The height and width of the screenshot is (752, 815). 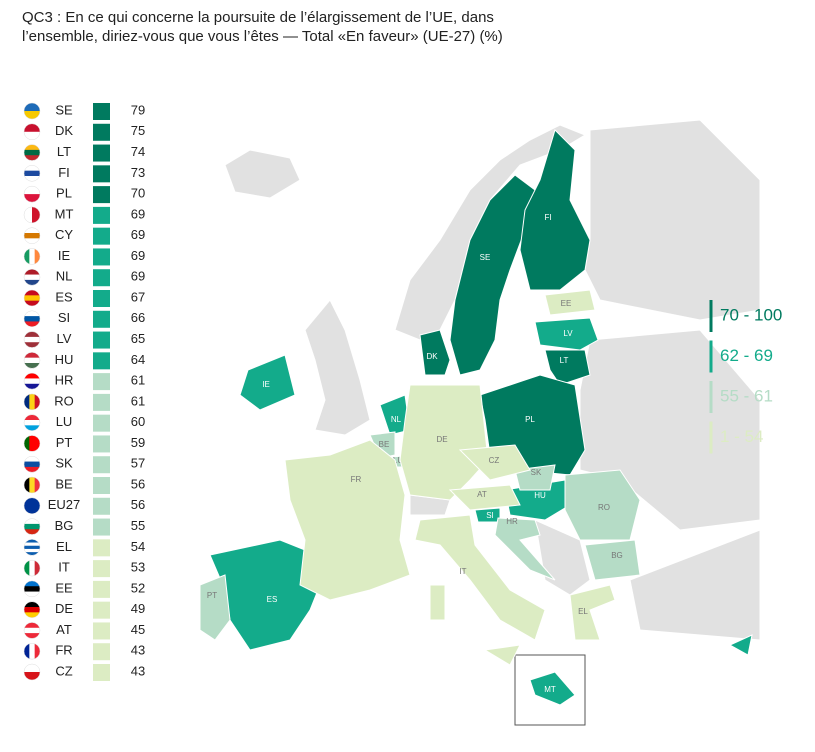 I want to click on value-label: 64, so click(x=138, y=359).